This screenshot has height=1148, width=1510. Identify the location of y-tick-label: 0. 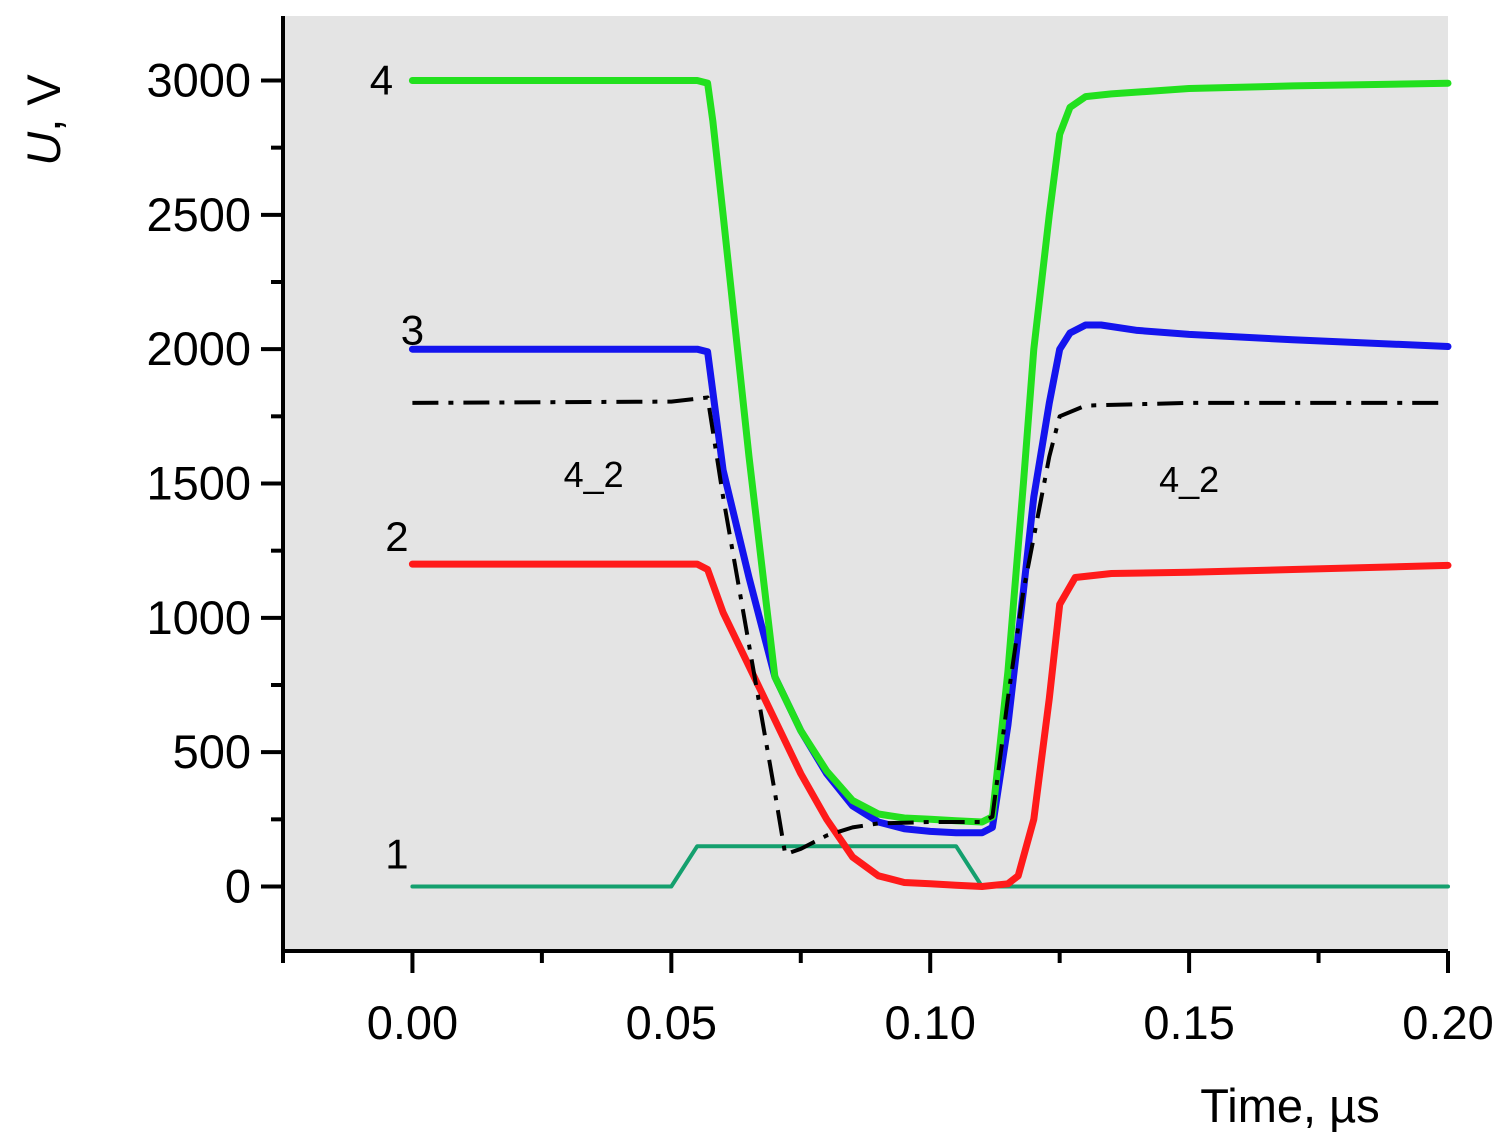
(238, 886).